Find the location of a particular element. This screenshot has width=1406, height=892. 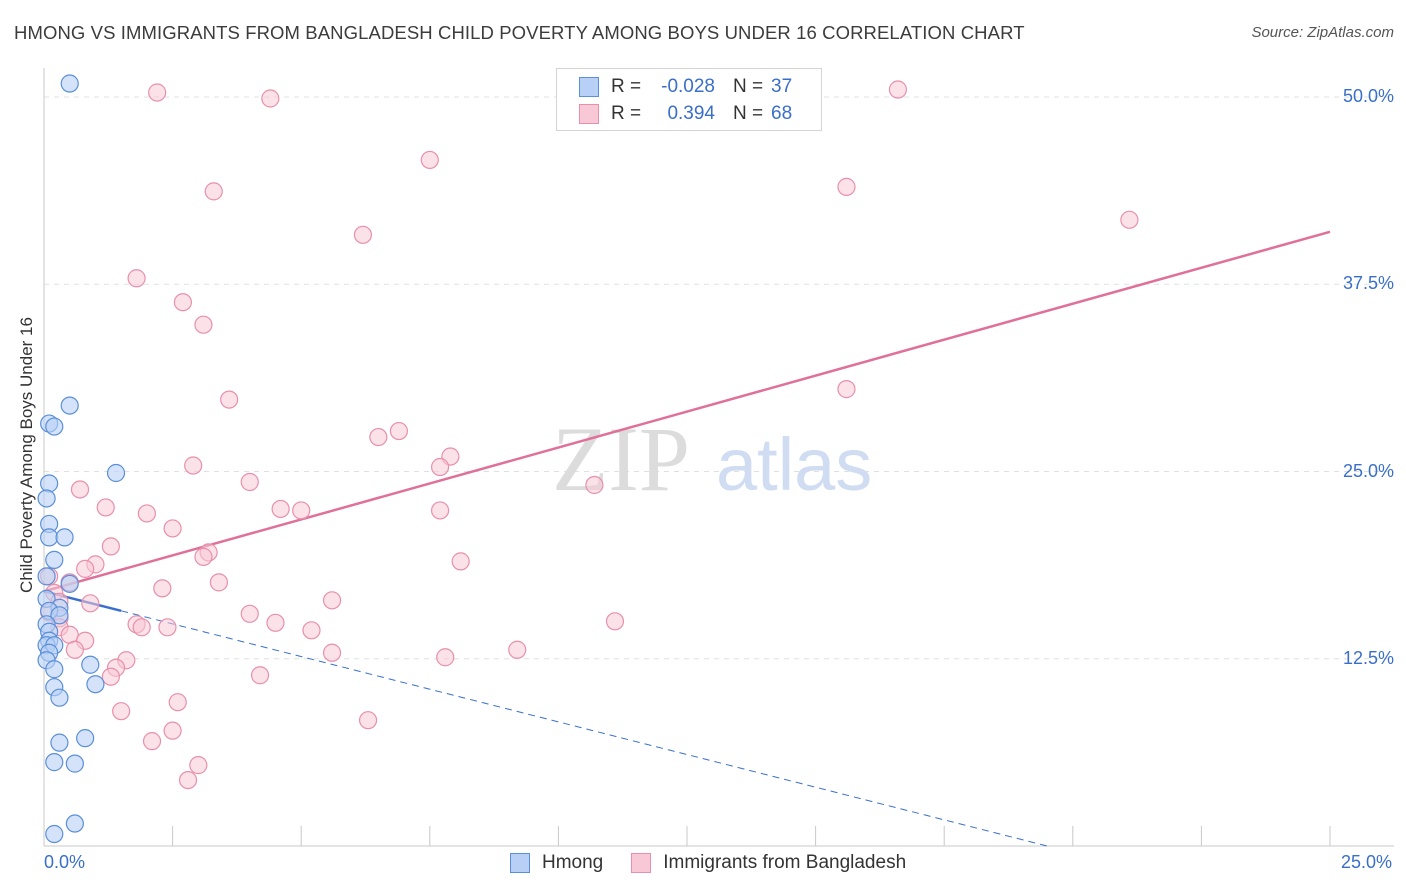

n-value-hmong: 37 is located at coordinates (782, 86).